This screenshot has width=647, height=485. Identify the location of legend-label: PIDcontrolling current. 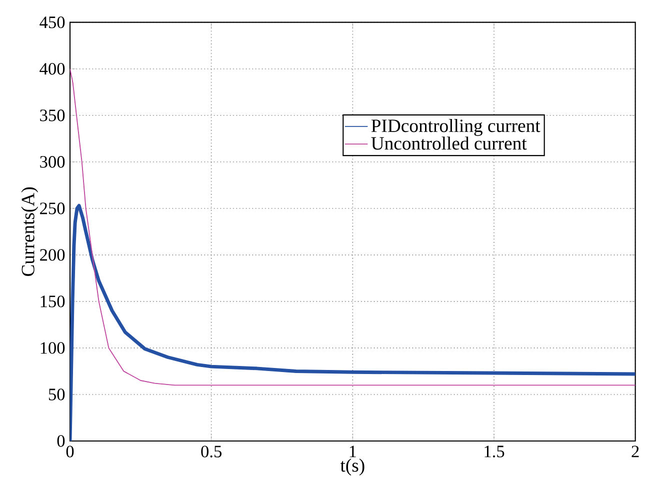
(455, 127).